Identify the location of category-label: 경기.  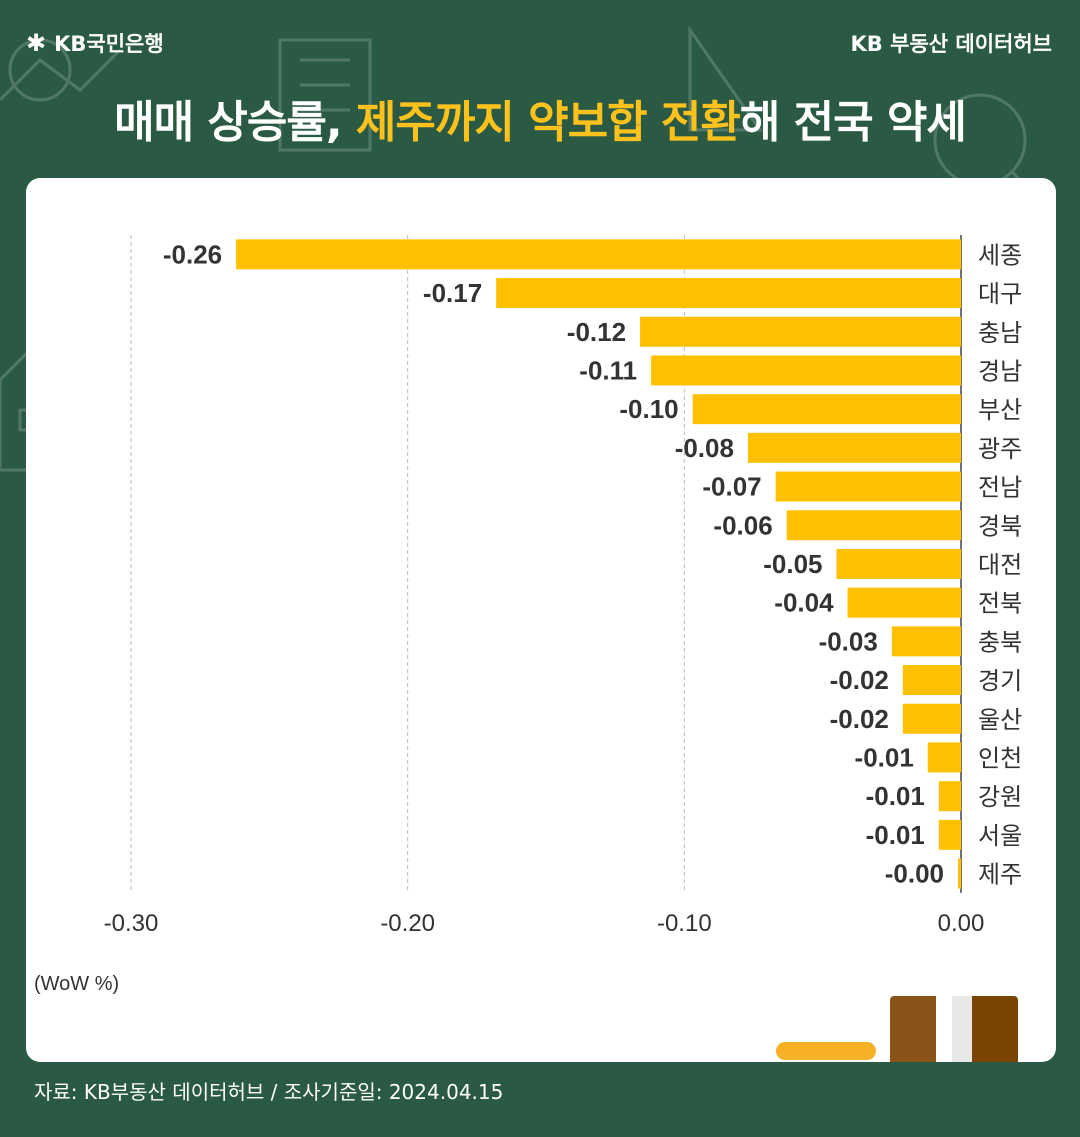
(1000, 681).